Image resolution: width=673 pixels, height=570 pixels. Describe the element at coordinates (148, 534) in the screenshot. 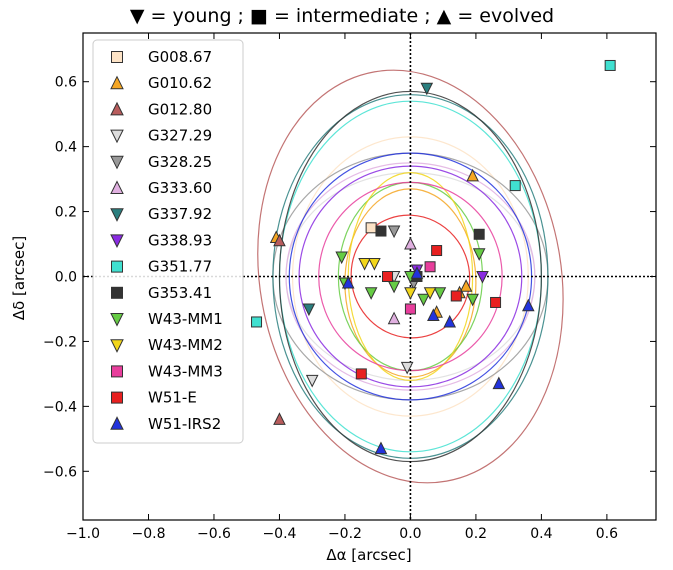

I see `x-tick-label: −0.8` at that location.